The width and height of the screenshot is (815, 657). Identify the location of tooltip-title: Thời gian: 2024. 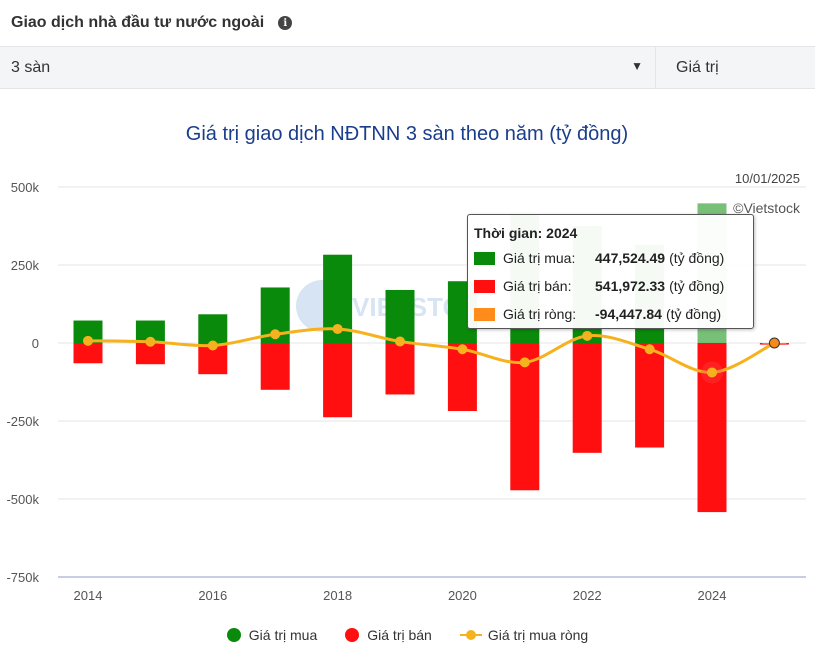
(526, 233).